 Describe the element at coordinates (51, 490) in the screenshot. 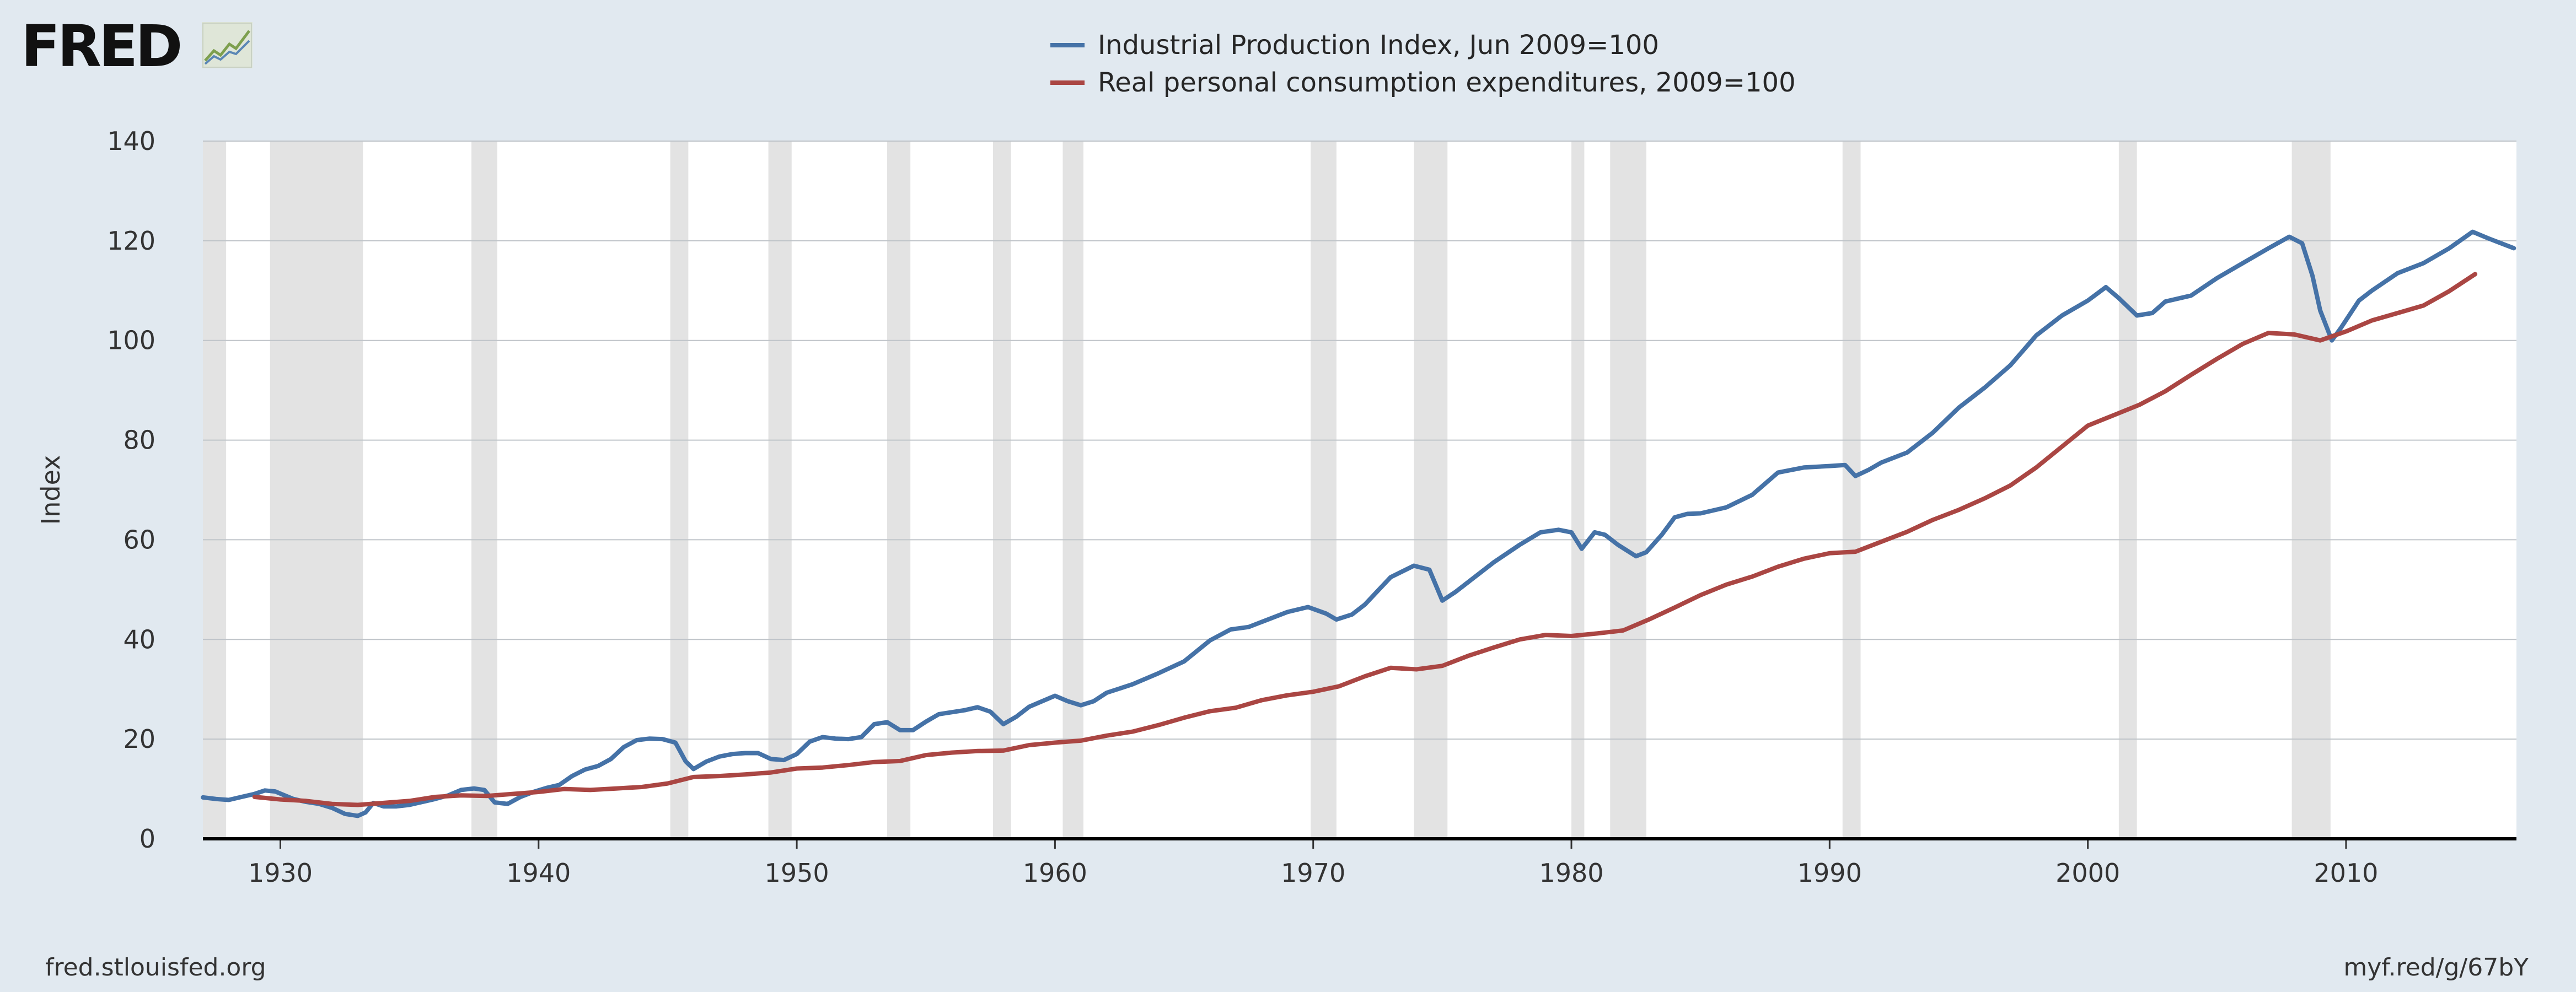

I see `y-axis-label: Index` at that location.